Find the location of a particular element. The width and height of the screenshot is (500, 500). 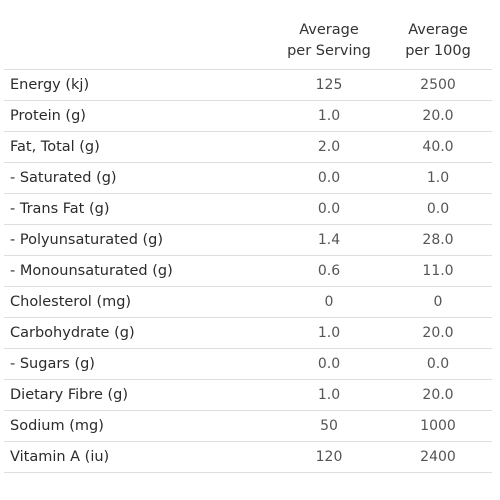

table-row: Cholesterol (mg) 0 0 is located at coordinates (248, 302).